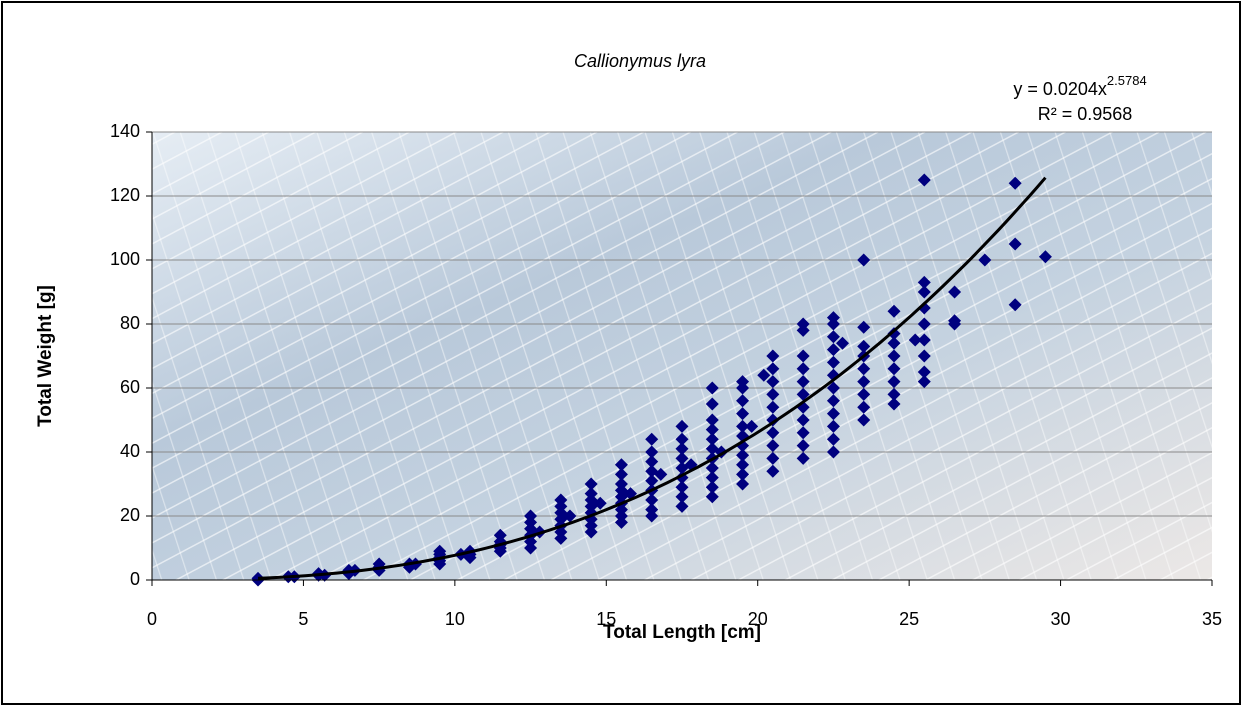 The image size is (1243, 707). Describe the element at coordinates (606, 619) in the screenshot. I see `x-tick-label: 15` at that location.